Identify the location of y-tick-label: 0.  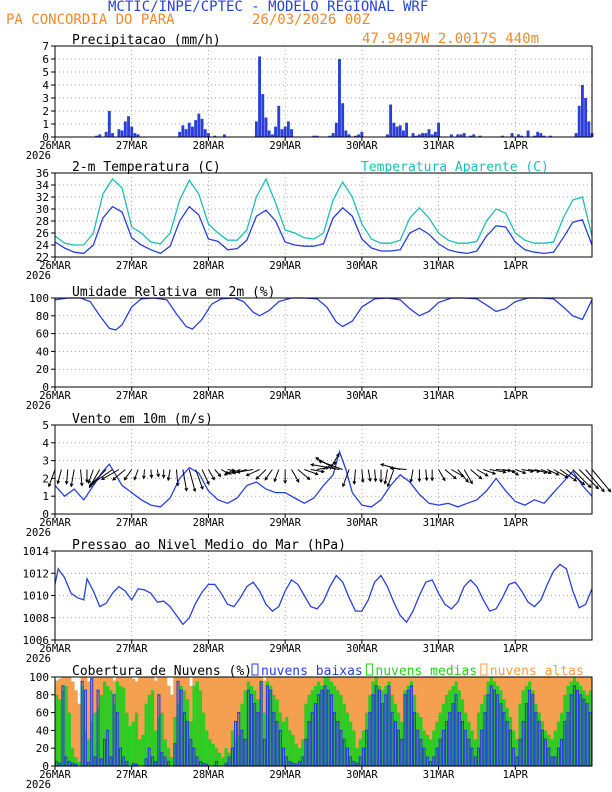
(45, 387).